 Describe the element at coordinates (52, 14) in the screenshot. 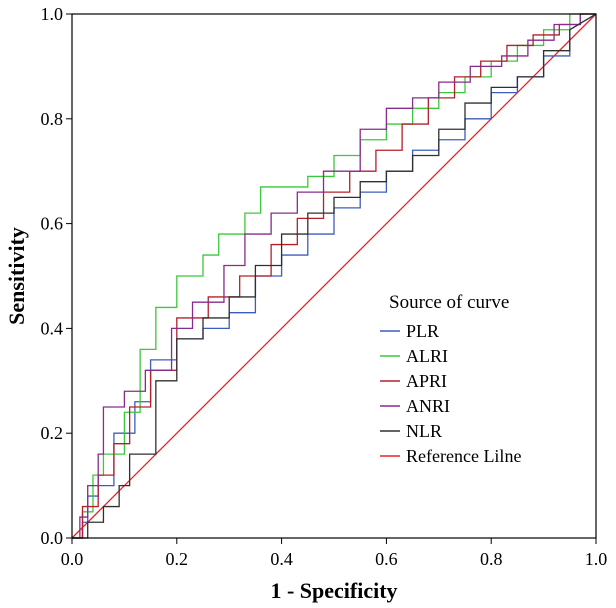

I see `y-tick-label: 1.0` at that location.